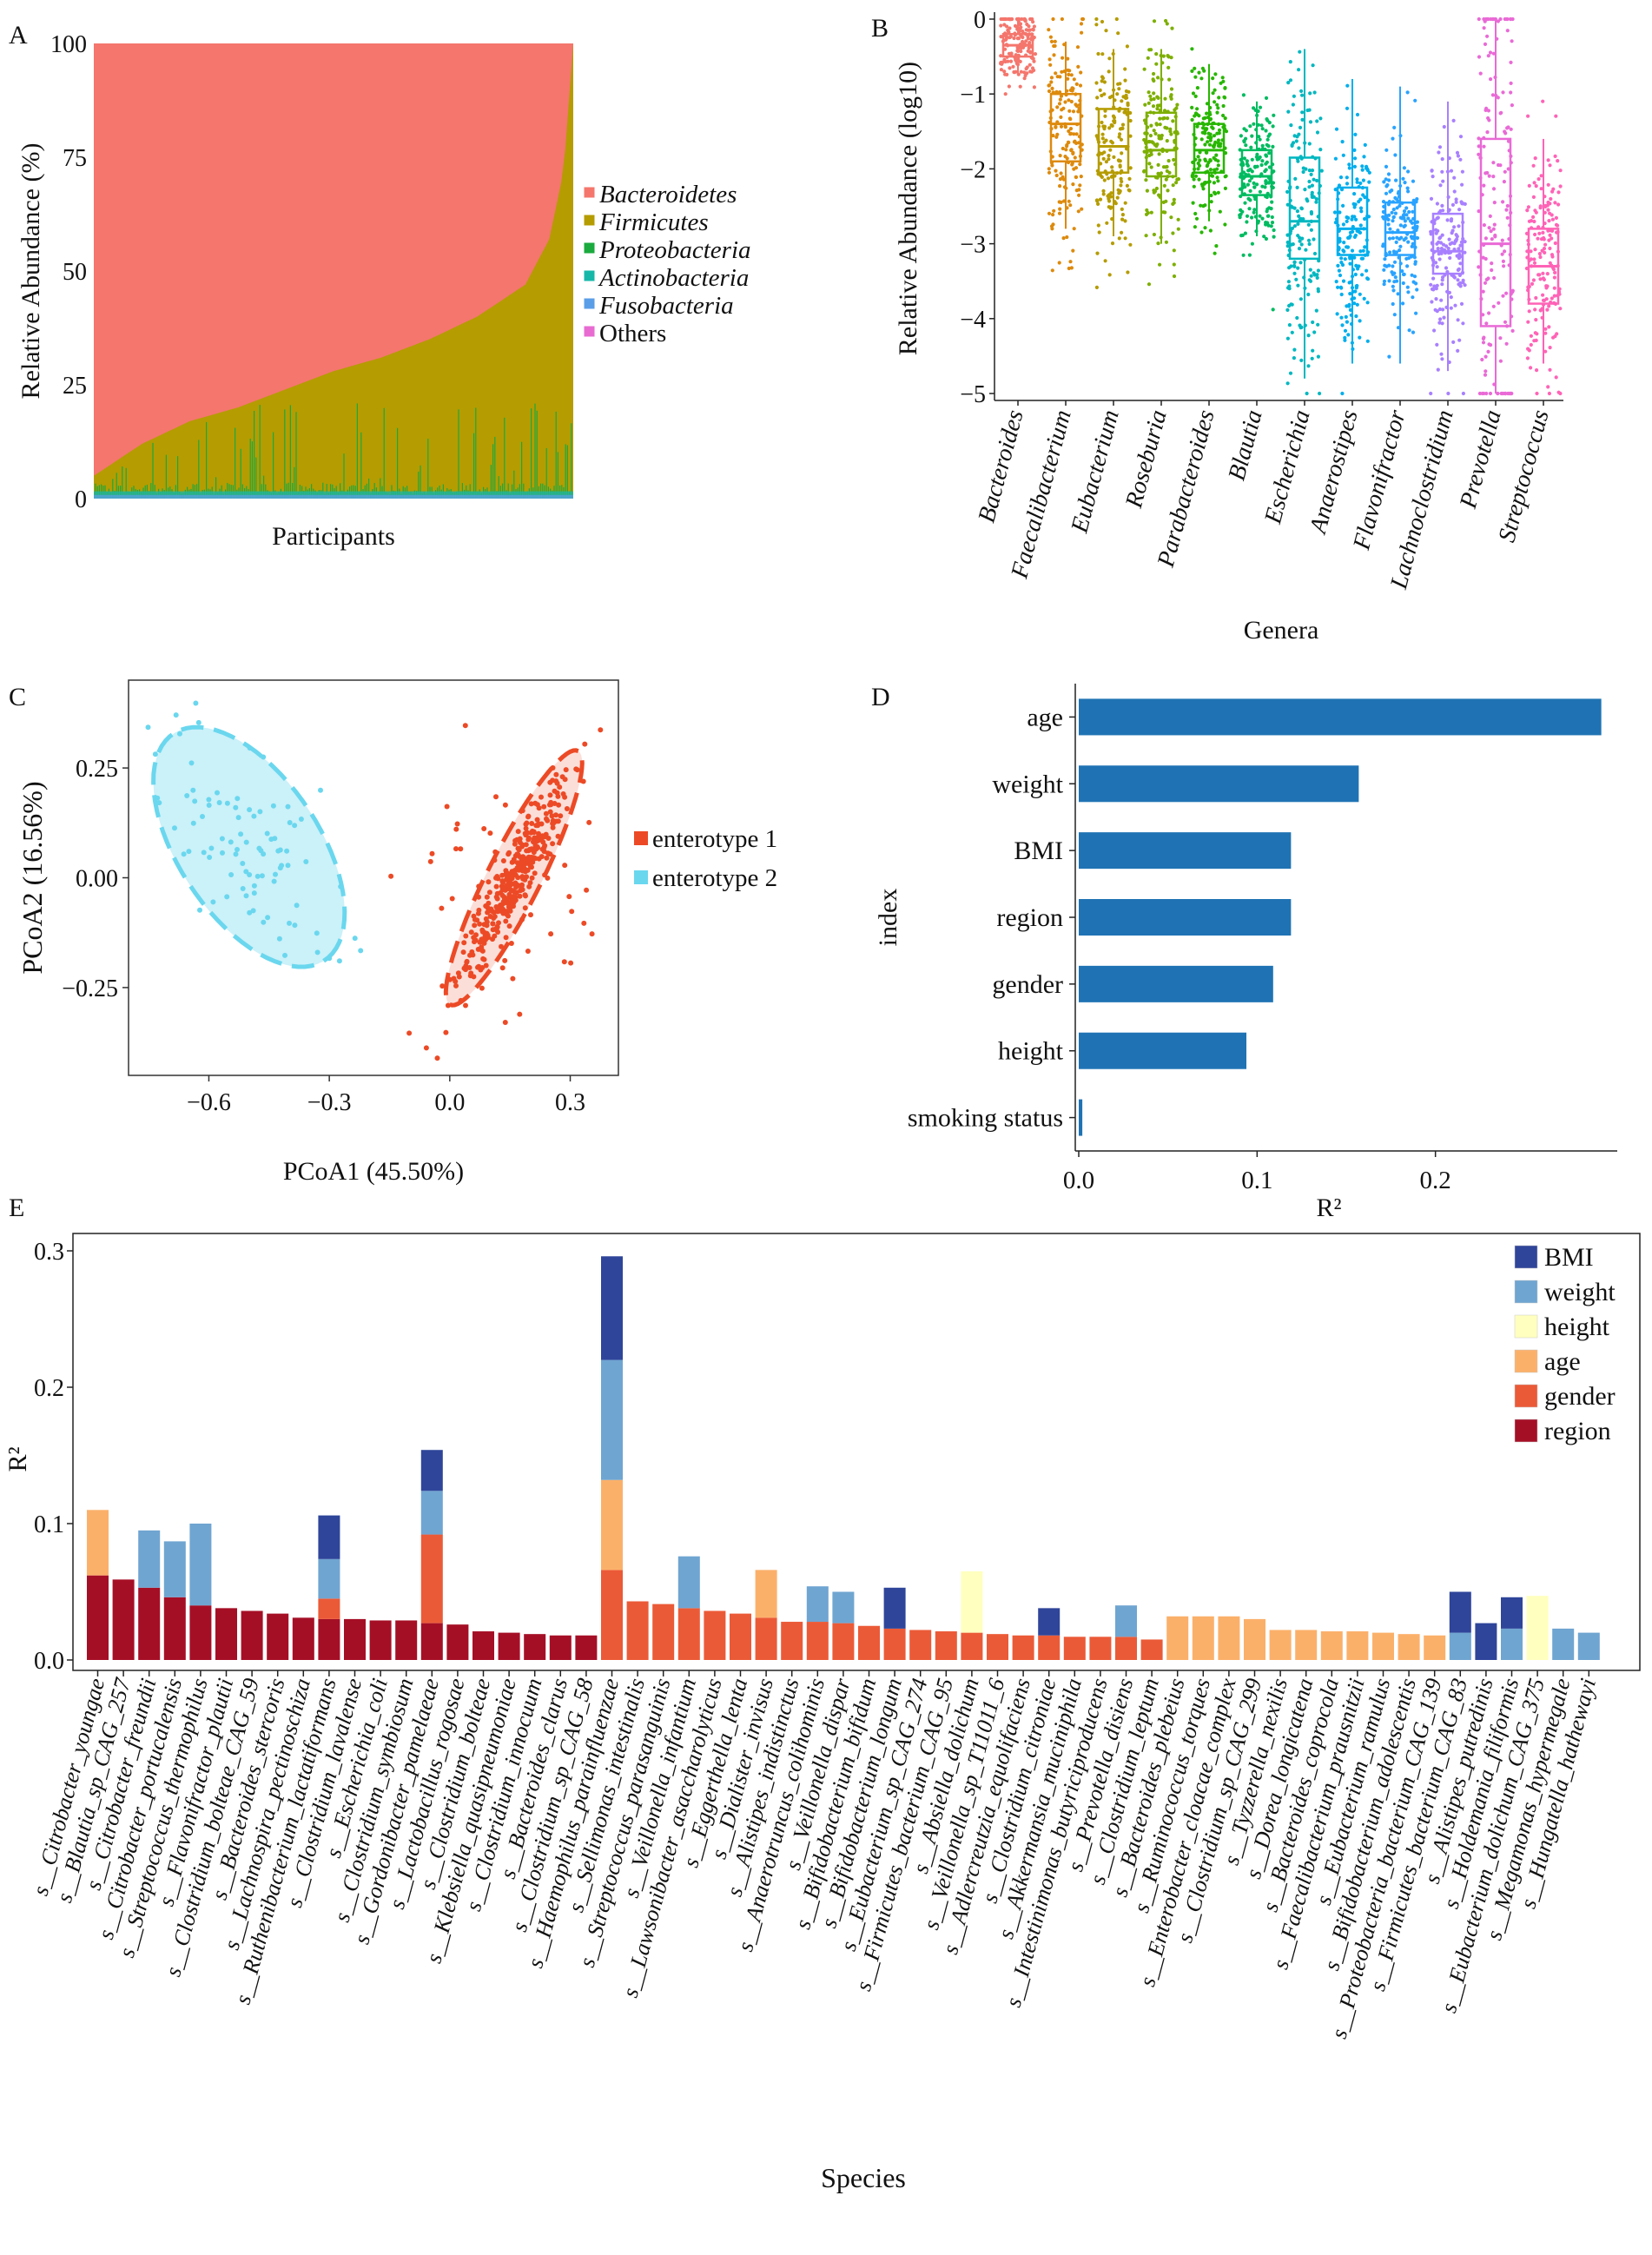  Describe the element at coordinates (688, 1582) in the screenshot. I see `bar-segment-weight` at that location.